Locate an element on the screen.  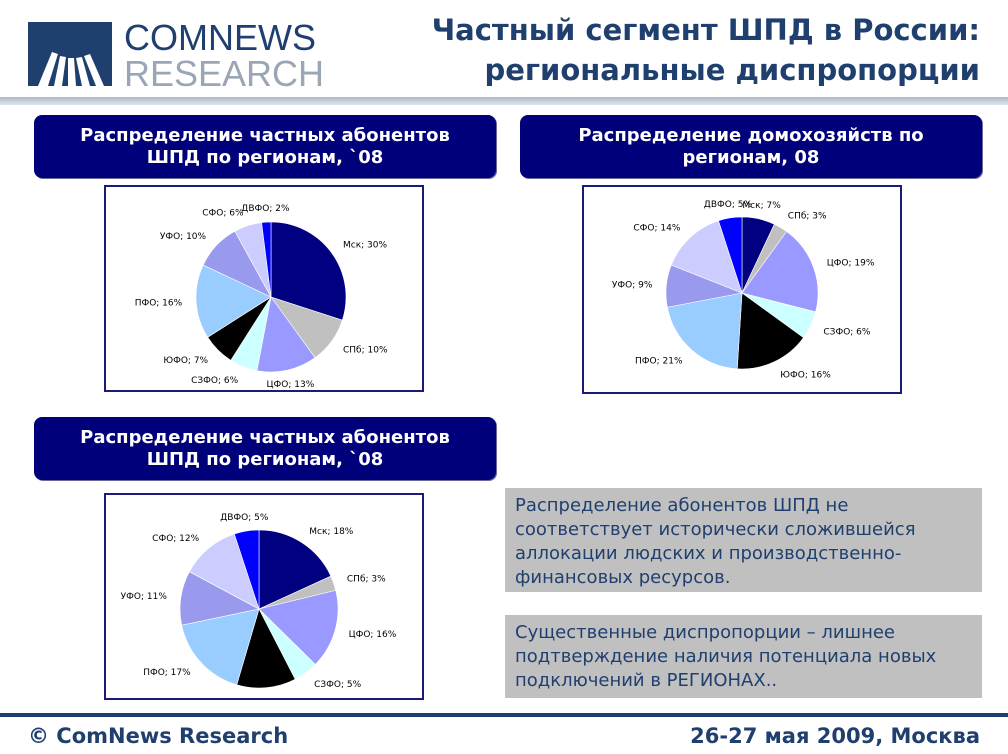
pie-label: ПФО; 16% is located at coordinates (159, 304).